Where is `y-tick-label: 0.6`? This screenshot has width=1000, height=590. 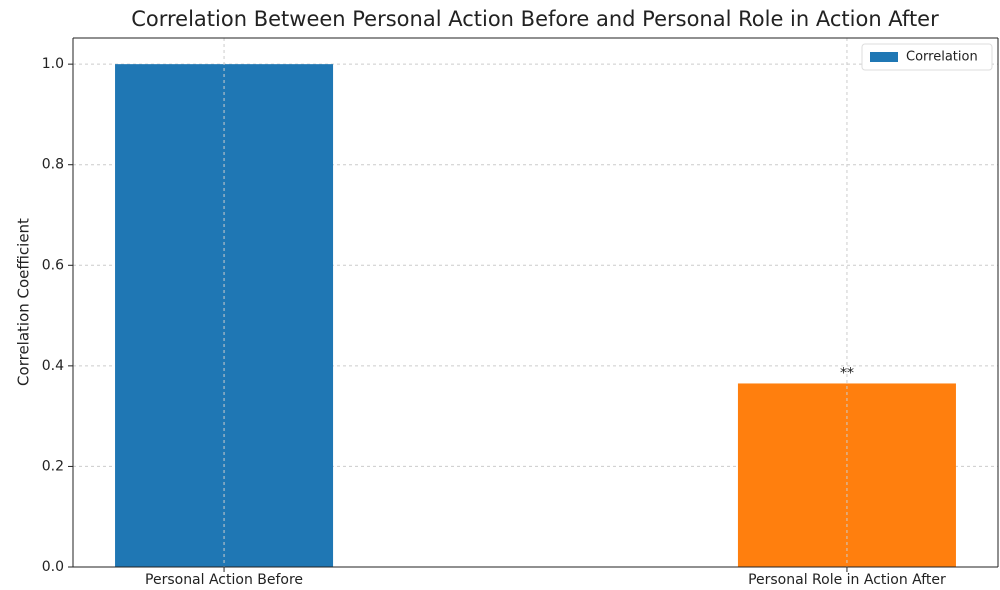 y-tick-label: 0.6 is located at coordinates (53, 265).